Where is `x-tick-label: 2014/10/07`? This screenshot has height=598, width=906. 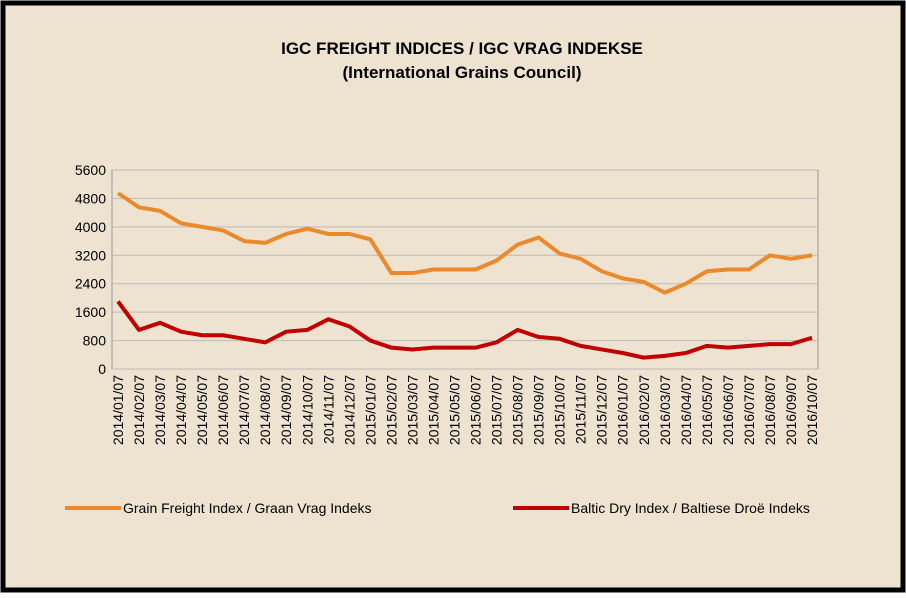 x-tick-label: 2014/10/07 is located at coordinates (307, 410).